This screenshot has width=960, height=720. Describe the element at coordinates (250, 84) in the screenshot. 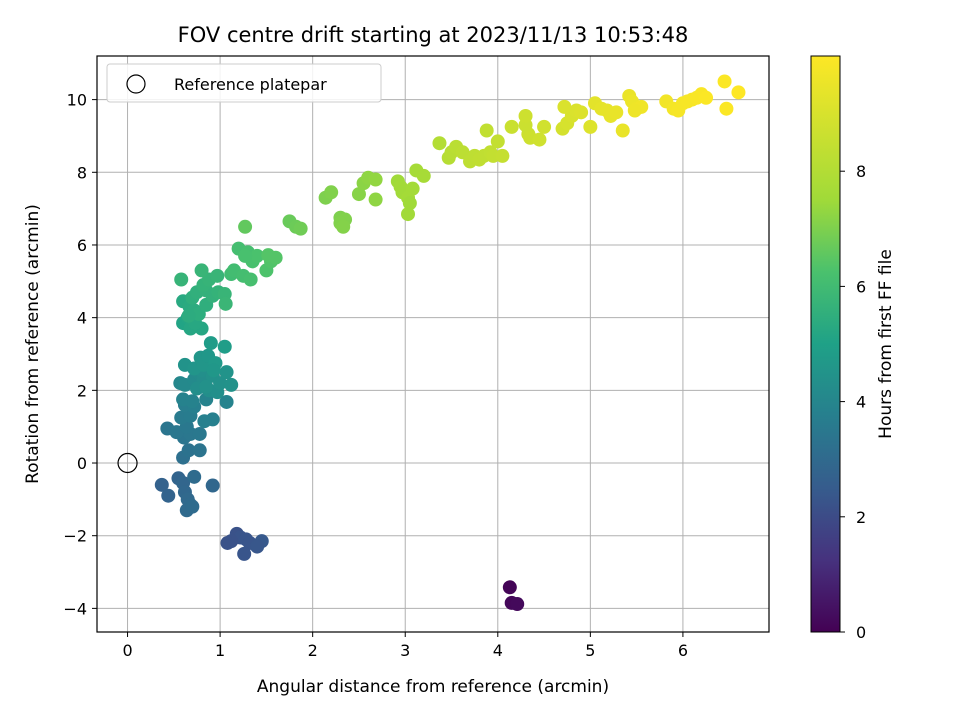

I see `legend-label: Reference platepar` at that location.